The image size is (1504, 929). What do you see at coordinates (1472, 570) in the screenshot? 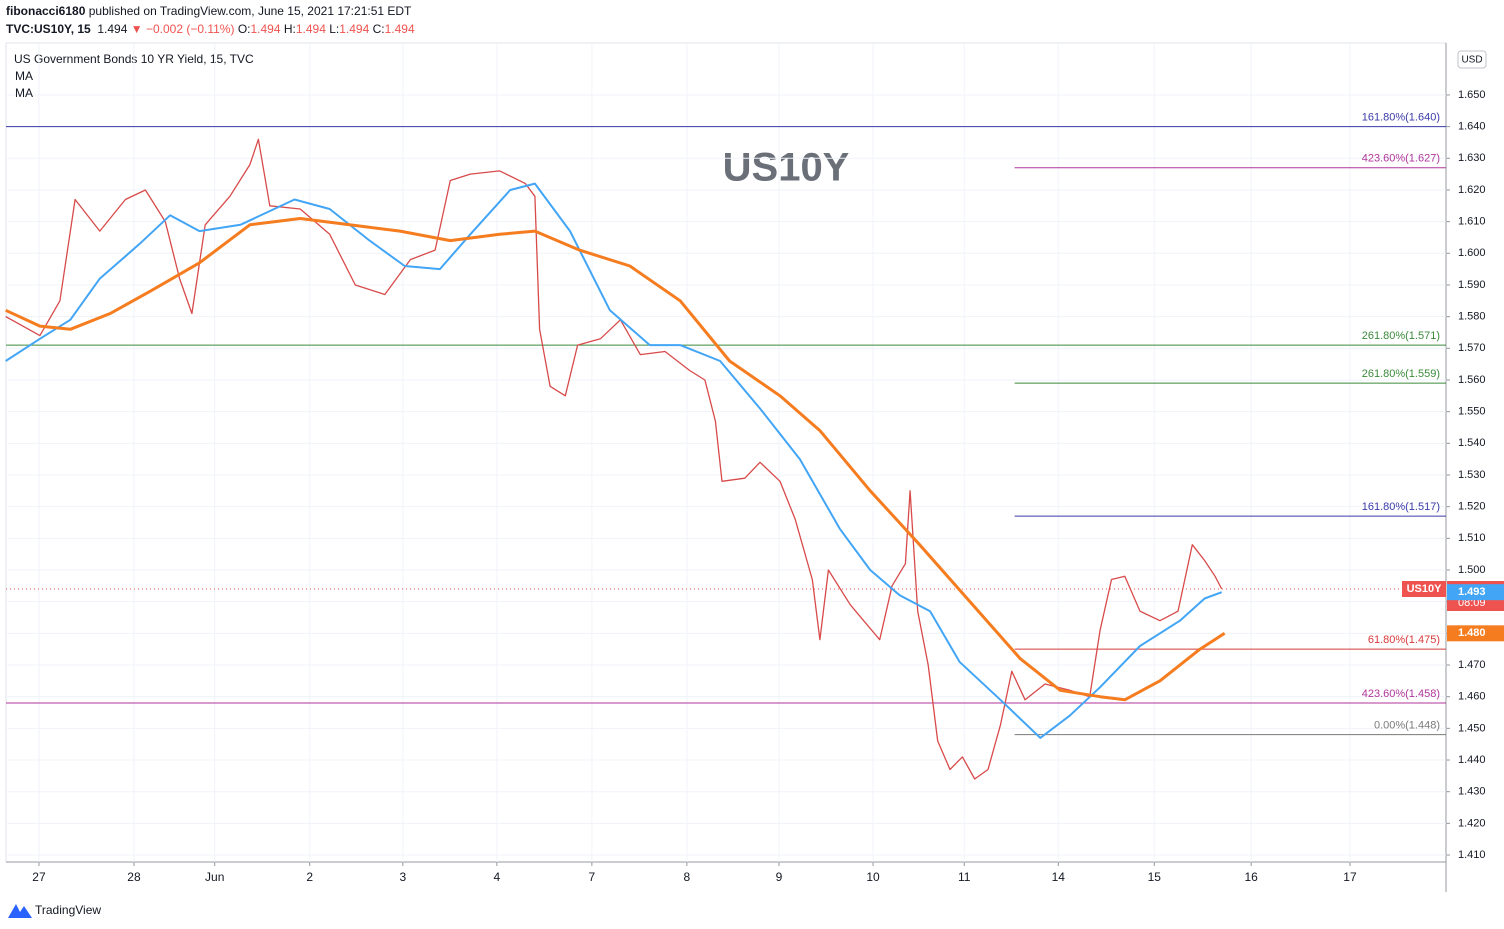
I see `y-tick-label: 1.500` at bounding box center [1472, 570].